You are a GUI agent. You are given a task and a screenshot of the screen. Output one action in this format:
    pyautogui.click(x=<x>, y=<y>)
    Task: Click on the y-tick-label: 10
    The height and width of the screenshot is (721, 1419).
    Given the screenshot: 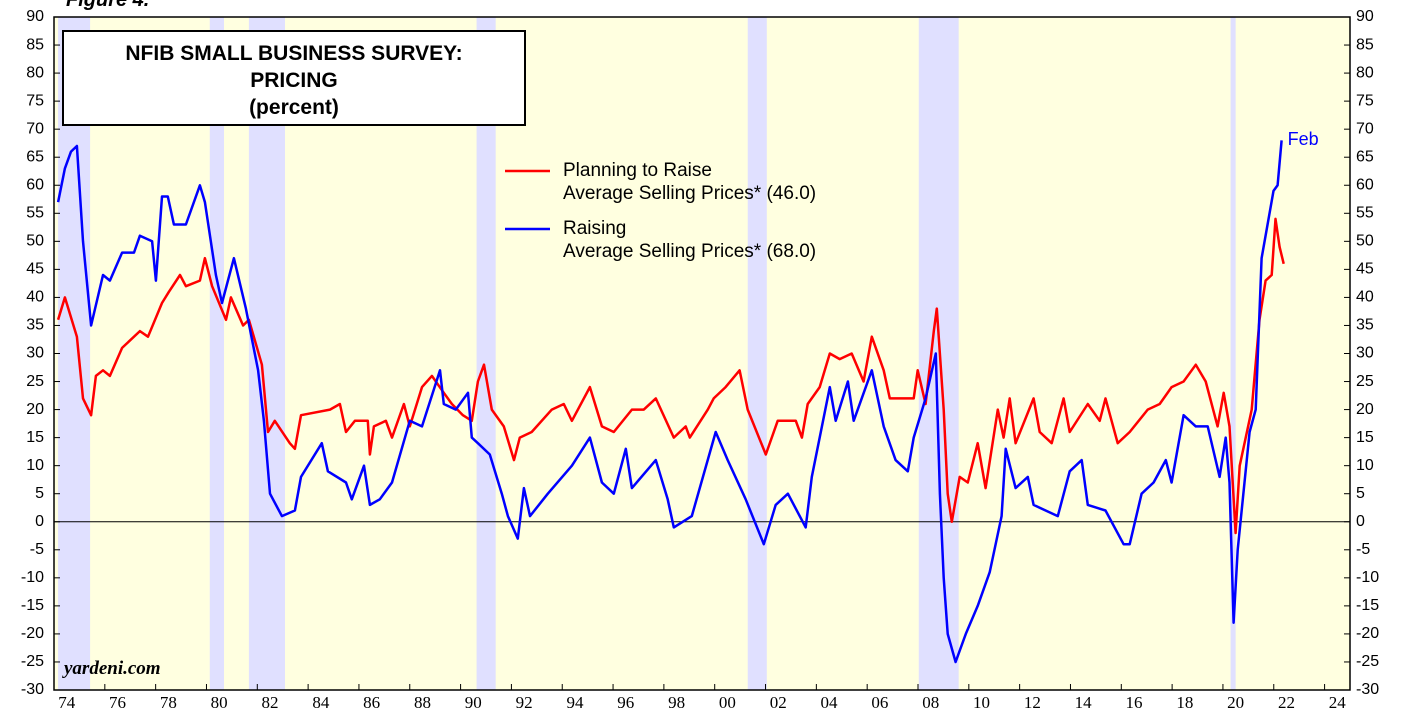 What is the action you would take?
    pyautogui.click(x=35, y=465)
    